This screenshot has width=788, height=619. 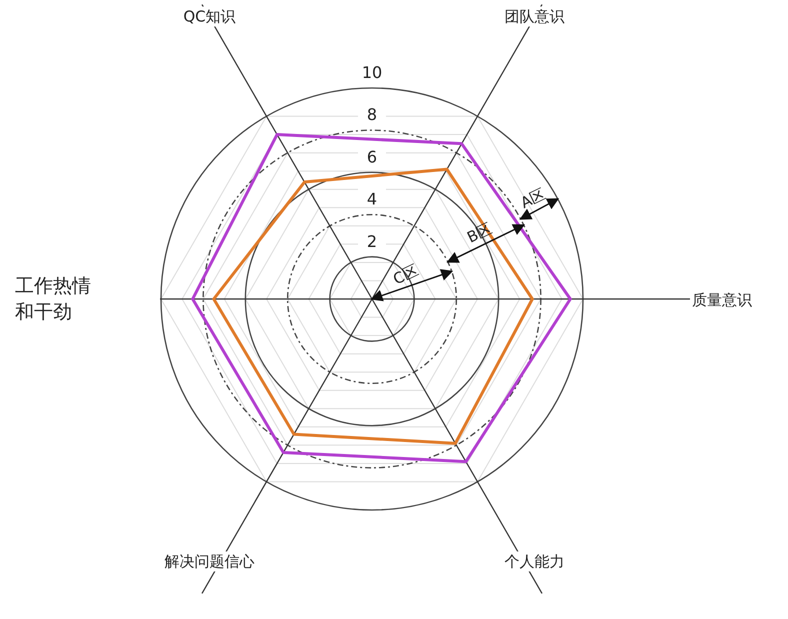 What do you see at coordinates (209, 561) in the screenshot?
I see `spoke-label: 解决问题信心` at bounding box center [209, 561].